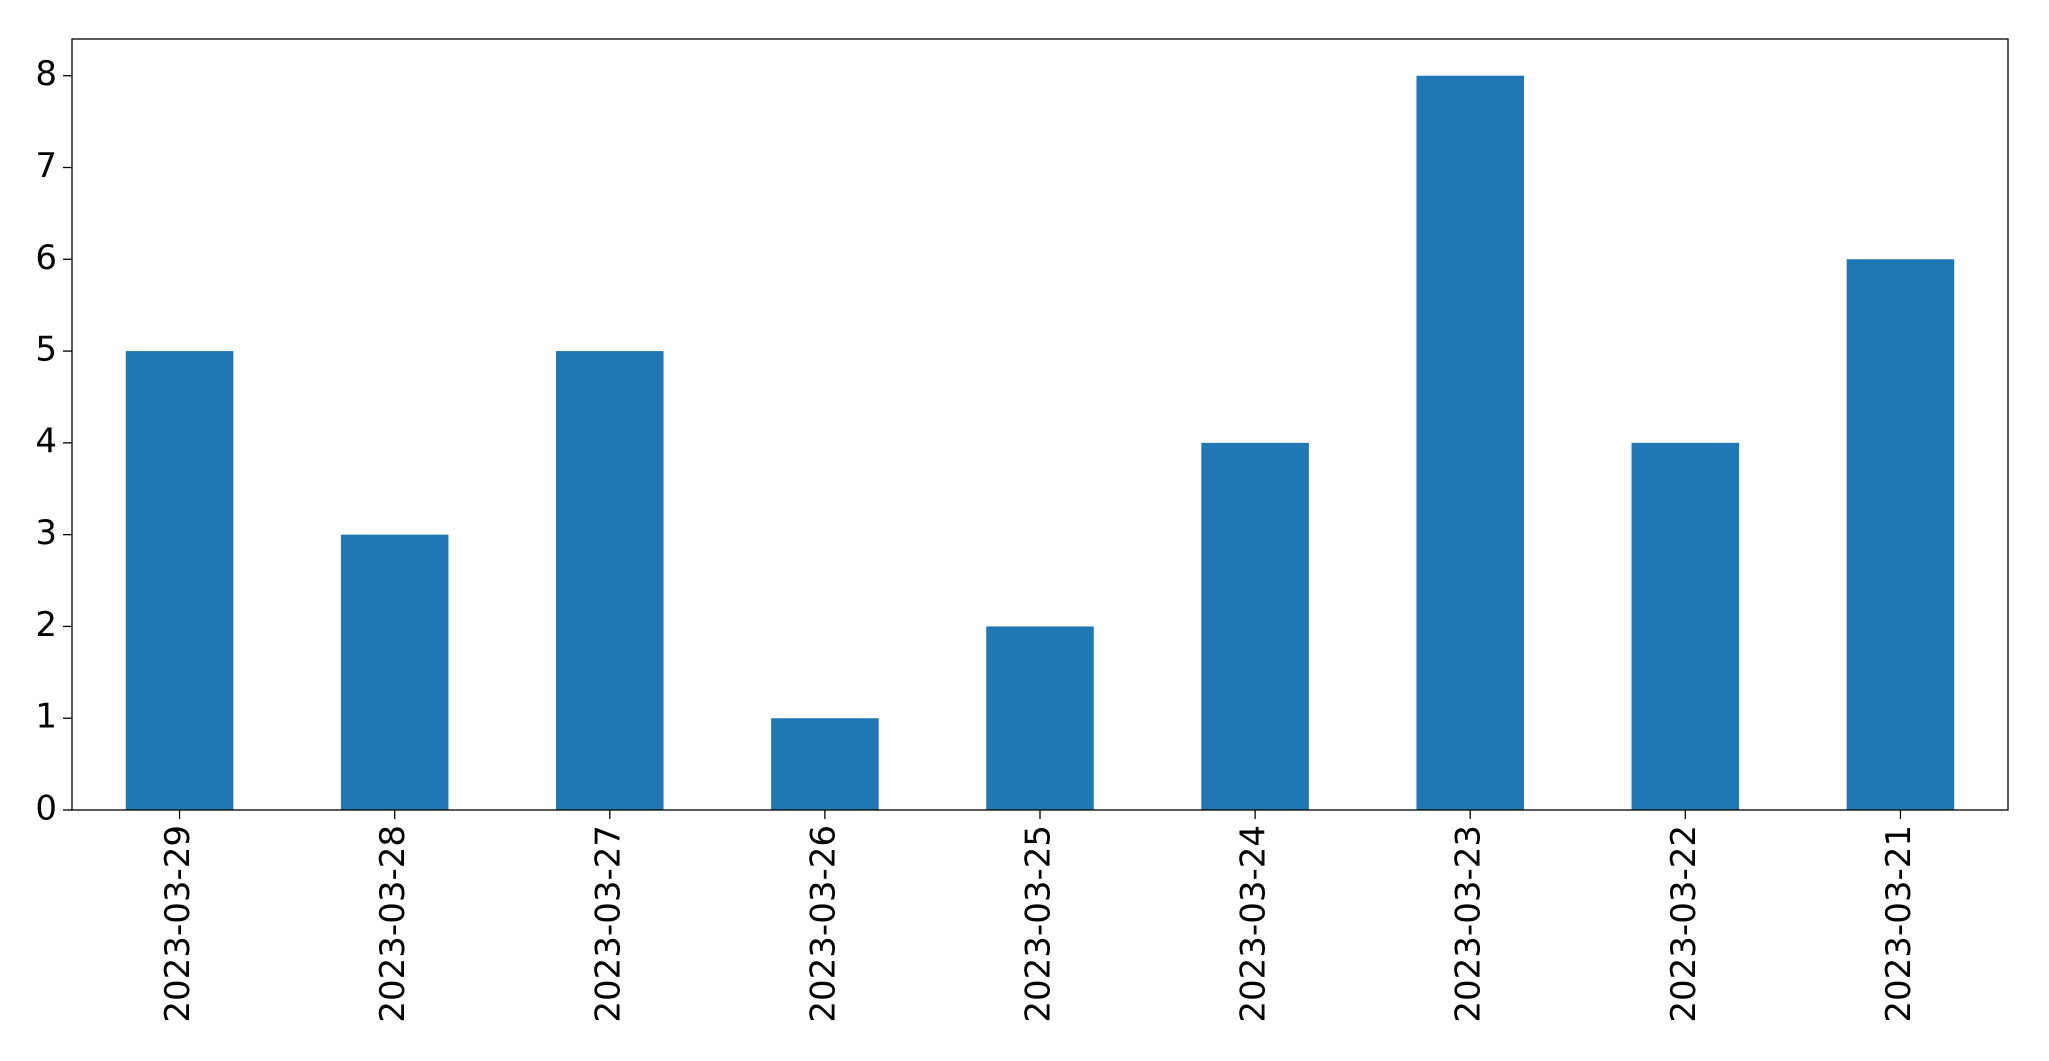 Image resolution: width=2049 pixels, height=1061 pixels. I want to click on x-tick-label: 2023-03-28, so click(393, 924).